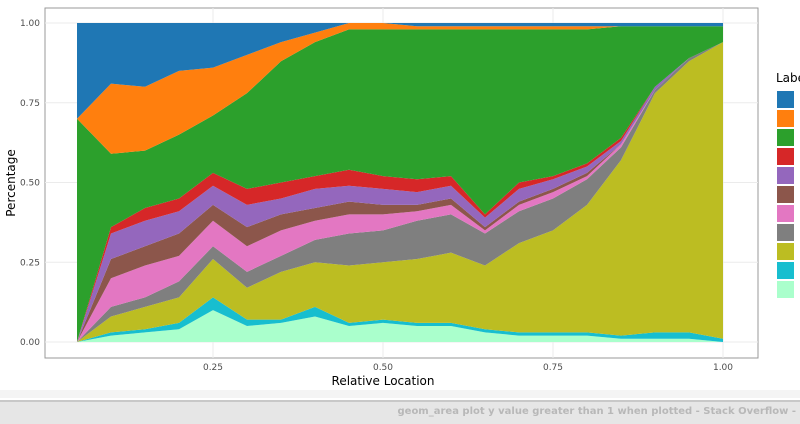  What do you see at coordinates (30, 24) in the screenshot?
I see `y-tick-label: 1.00` at bounding box center [30, 24].